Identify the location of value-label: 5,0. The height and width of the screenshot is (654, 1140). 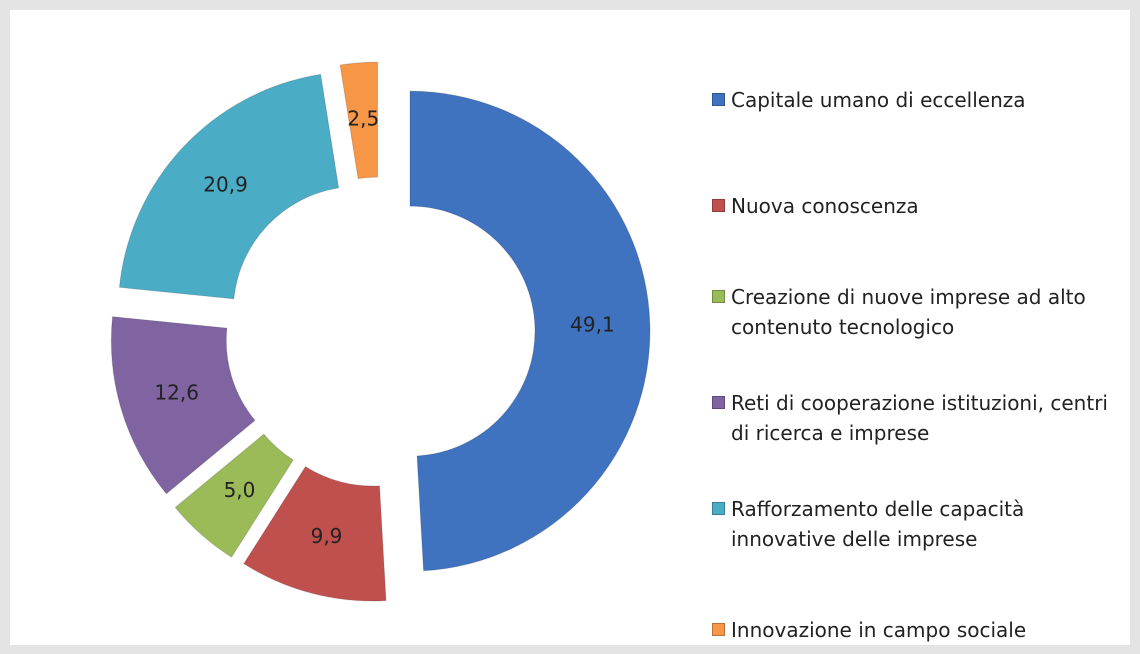
(240, 490).